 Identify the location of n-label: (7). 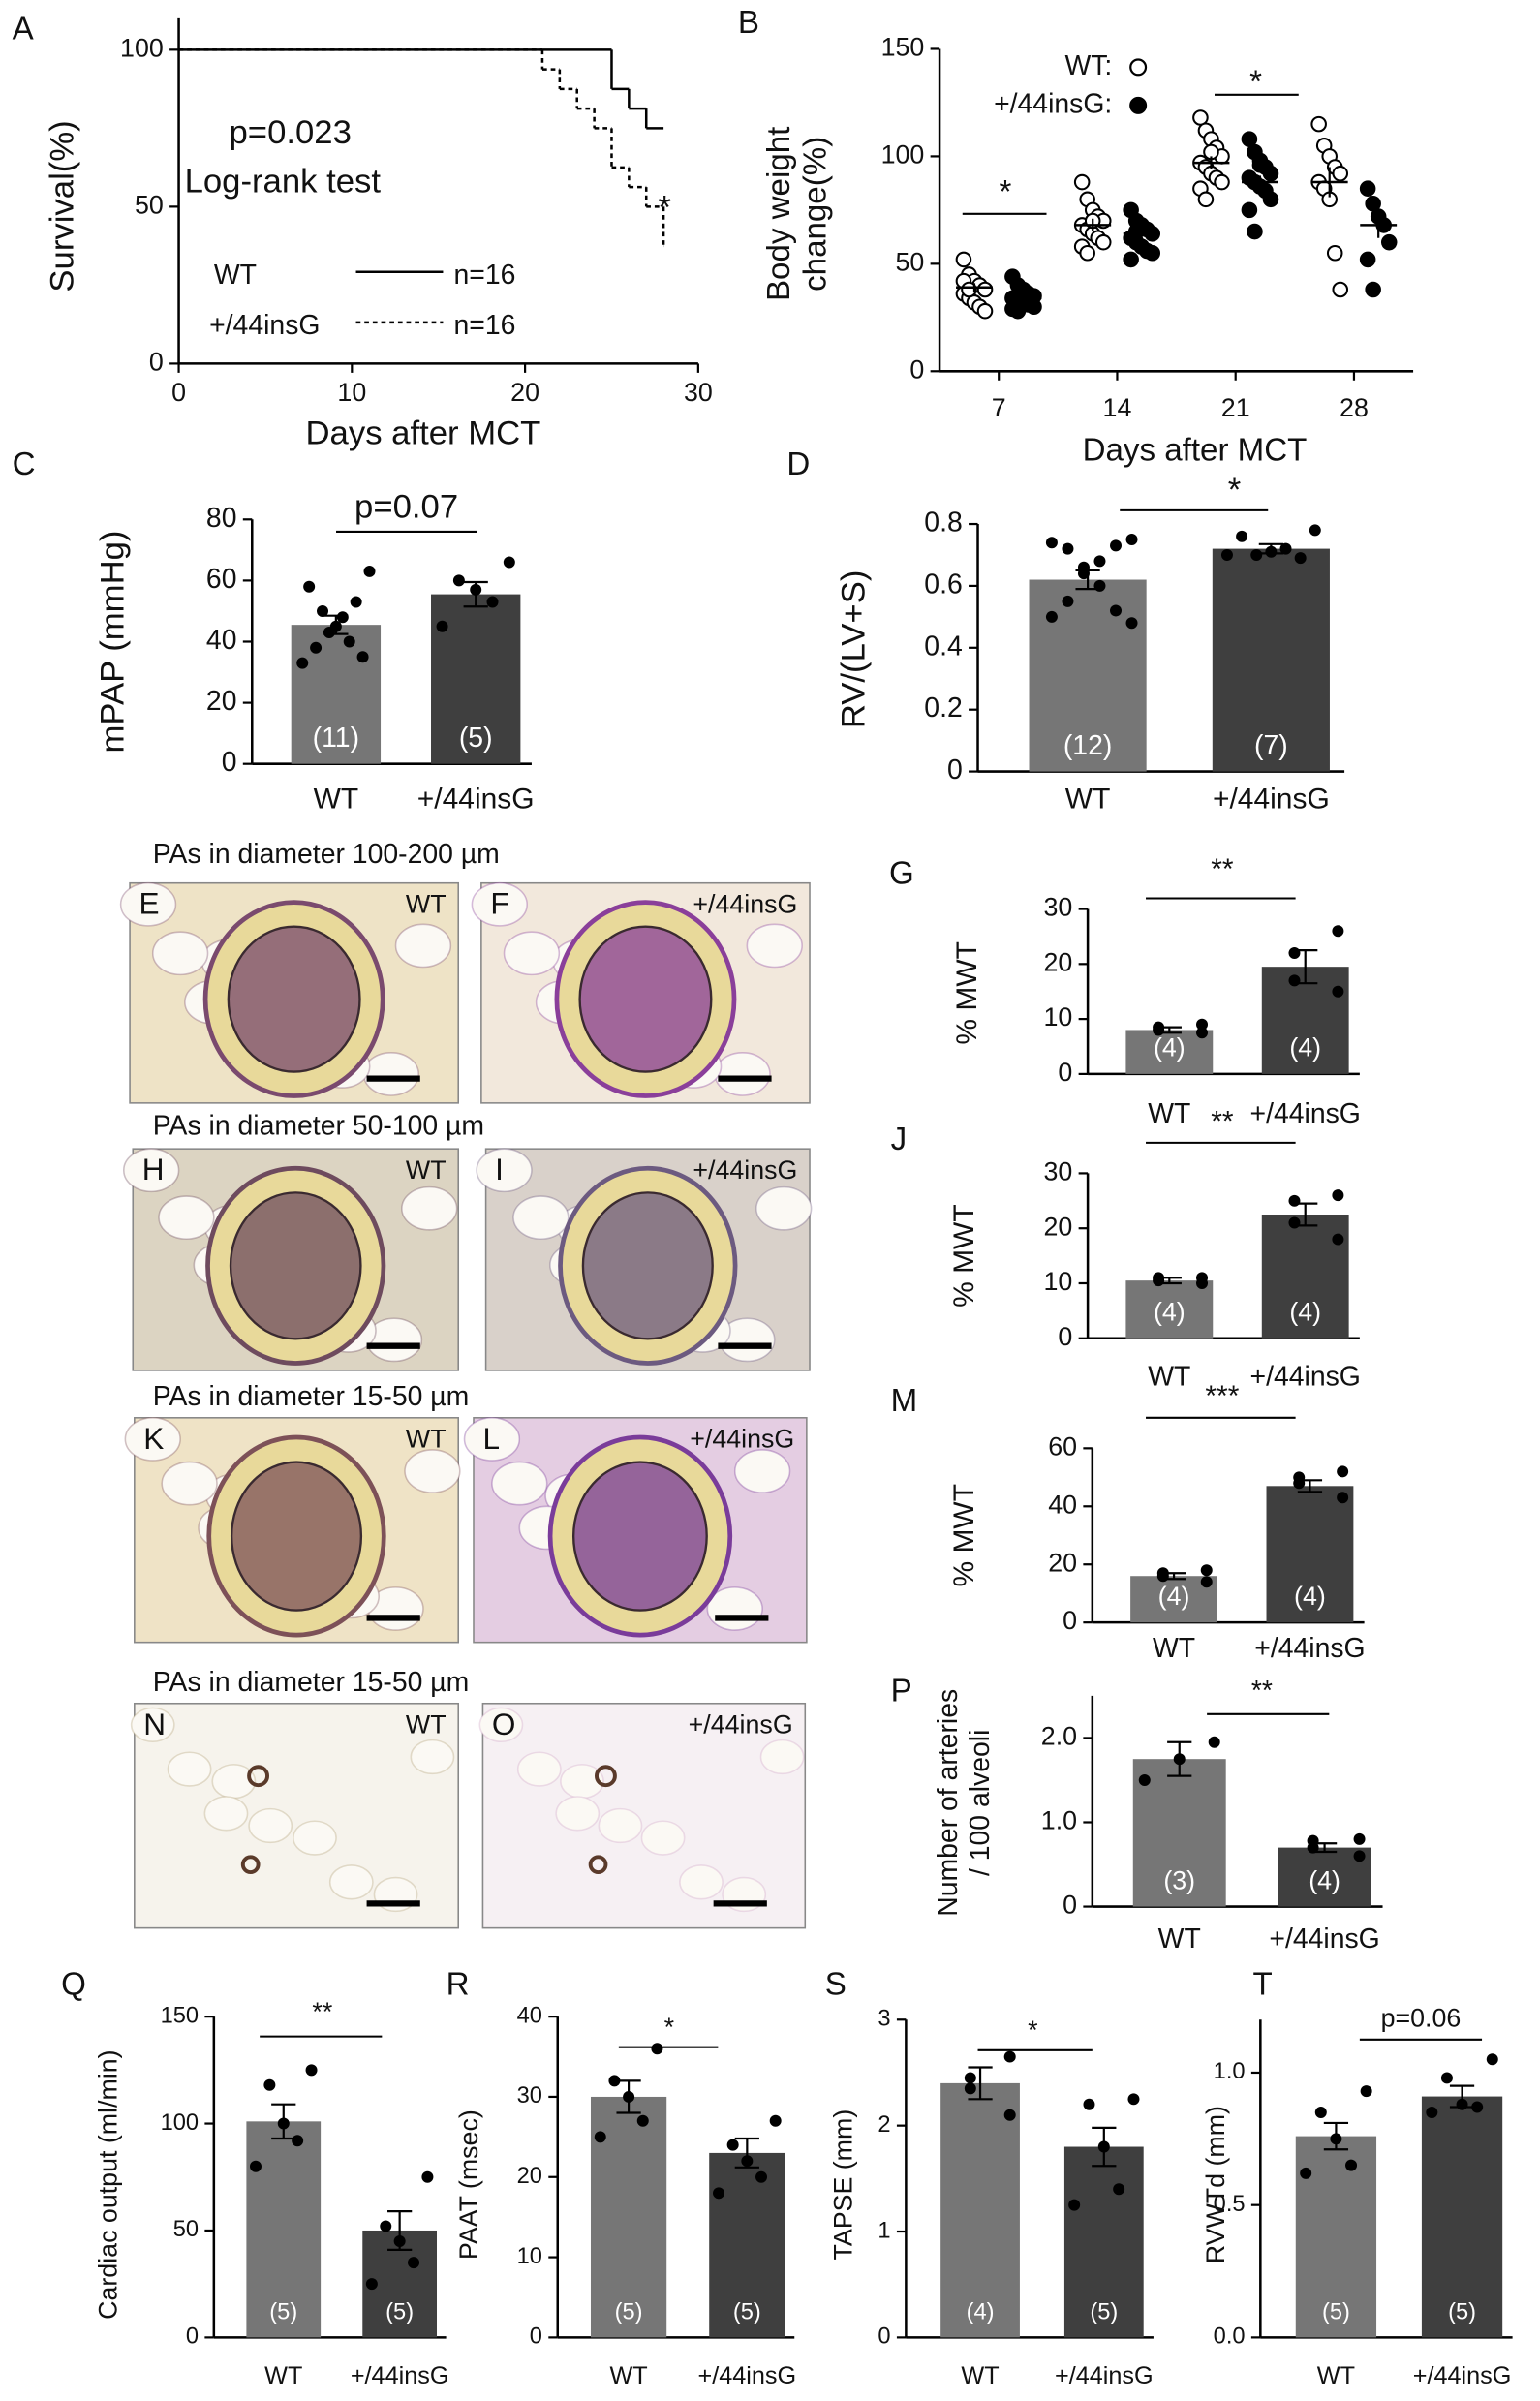
(1271, 745).